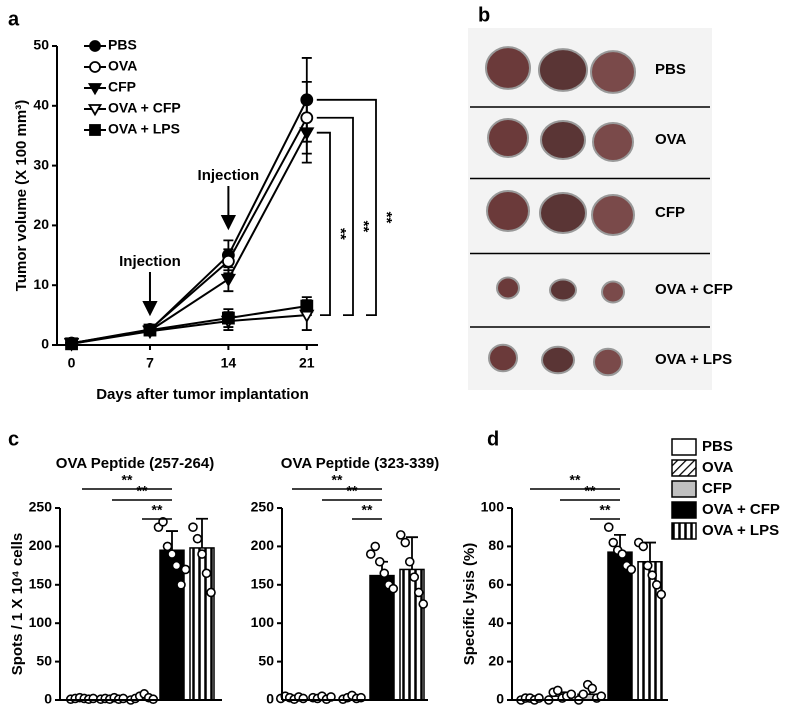 The width and height of the screenshot is (800, 709). I want to click on x-tick-label: 21, so click(307, 363).